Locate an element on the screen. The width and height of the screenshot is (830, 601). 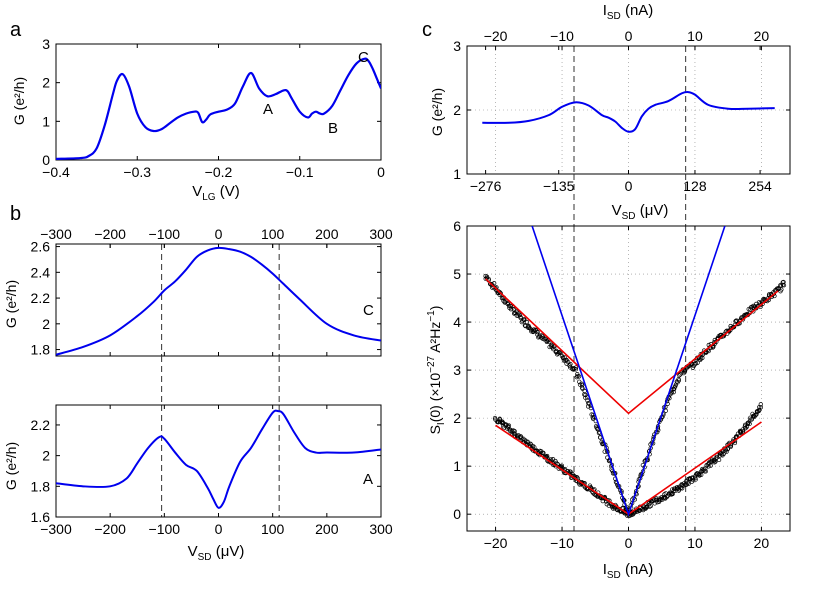
x-tick-label-top: 10 is located at coordinates (695, 36).